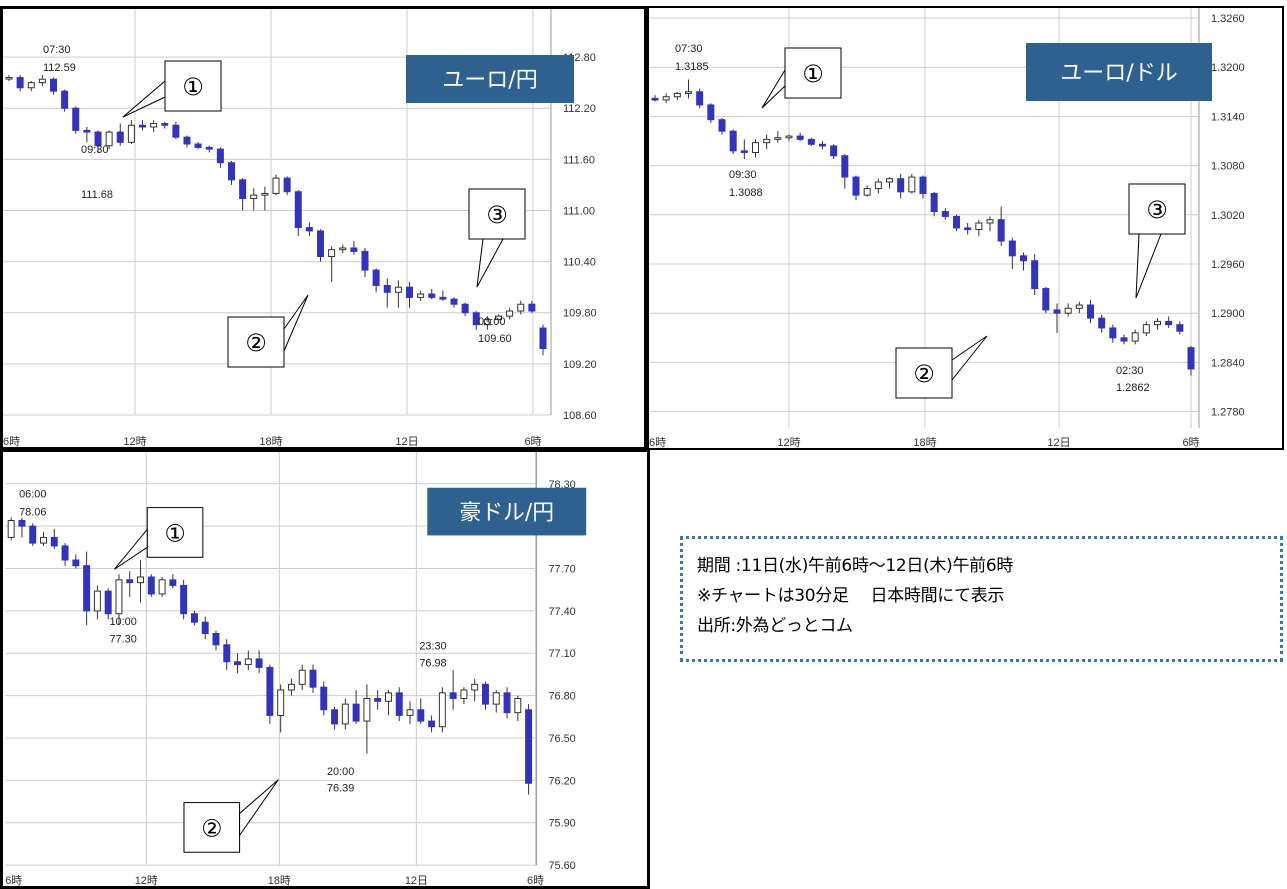 Image resolution: width=1287 pixels, height=889 pixels. What do you see at coordinates (579, 211) in the screenshot?
I see `y-tick-label: 111.00` at bounding box center [579, 211].